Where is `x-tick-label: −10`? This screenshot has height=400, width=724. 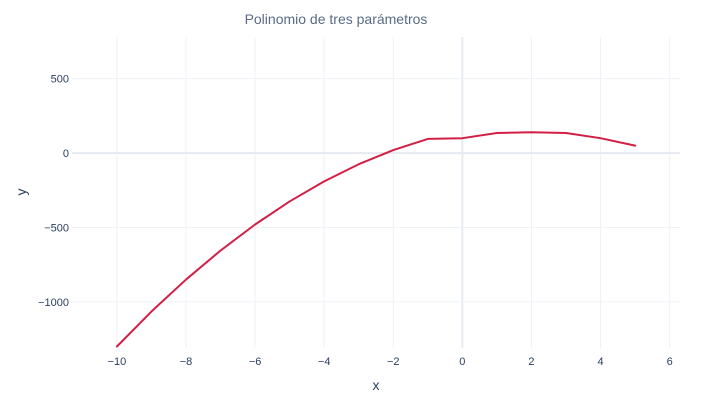
x-tick-label: −10 is located at coordinates (117, 362).